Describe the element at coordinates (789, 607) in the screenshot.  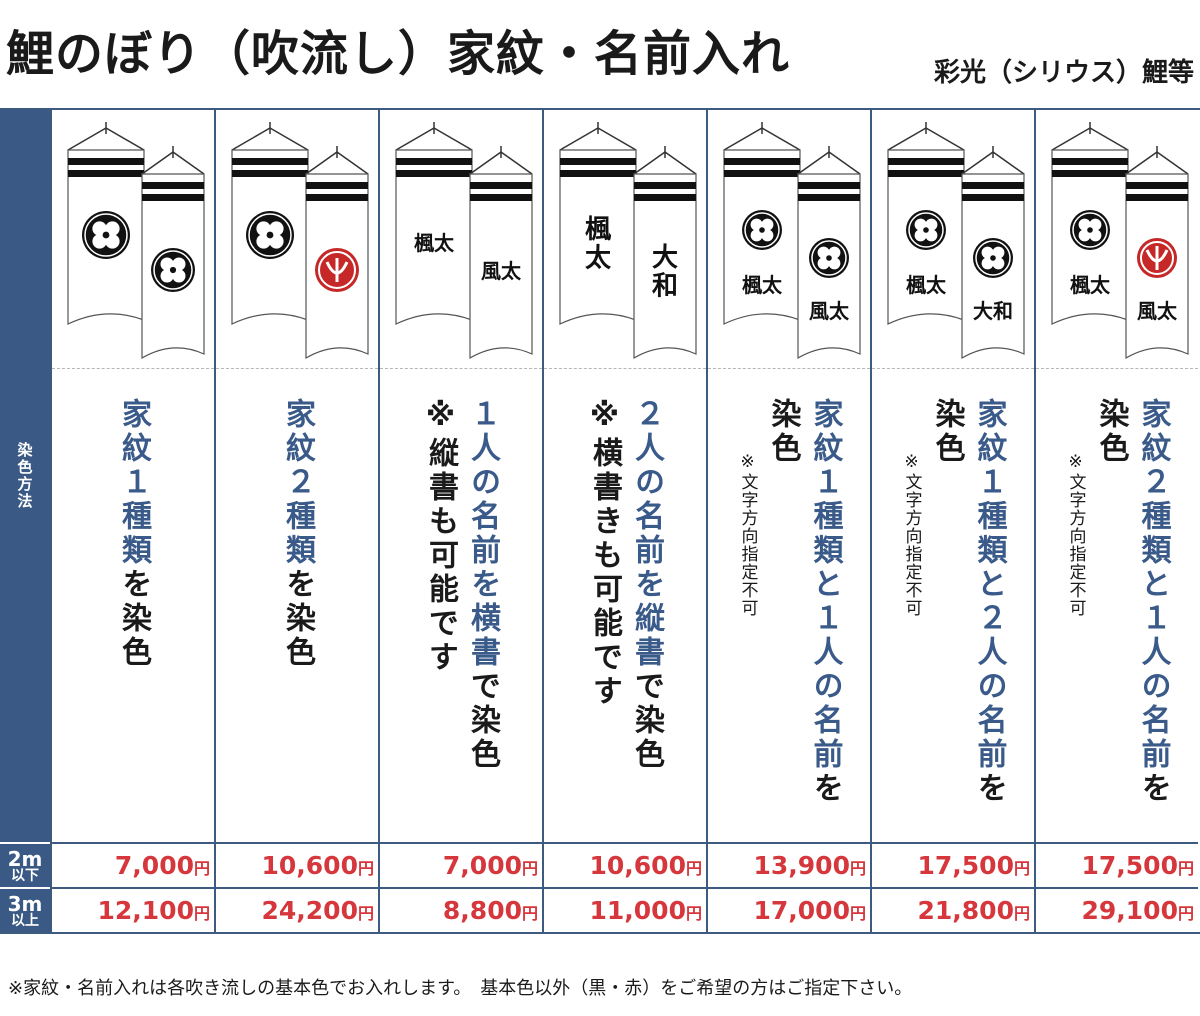
I see `method-description: 家紋１種類と１人の名前を 染色 ※文字方向指定不可` at that location.